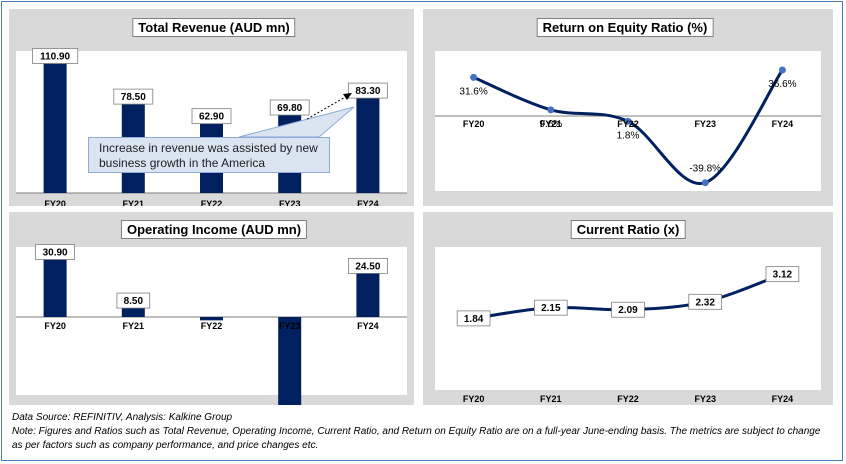 This screenshot has width=846, height=464. I want to click on roe-point-FY24, so click(782, 70).